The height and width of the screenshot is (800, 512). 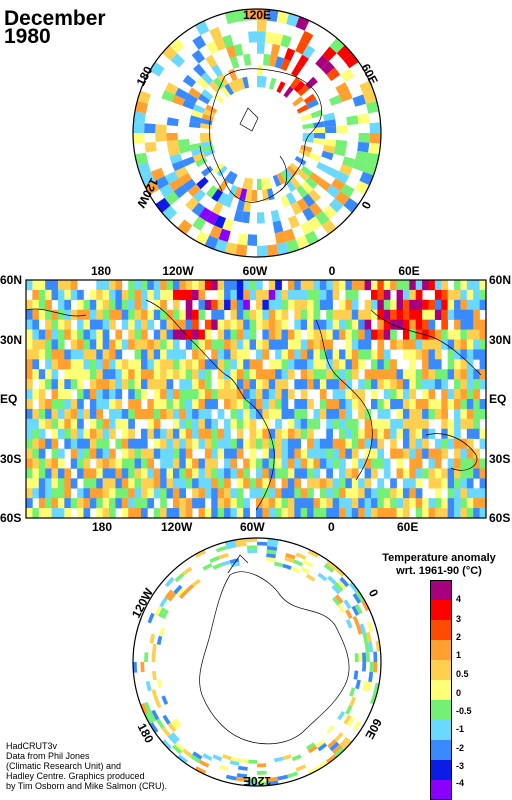 I want to click on legend-swatch, so click(x=441, y=750).